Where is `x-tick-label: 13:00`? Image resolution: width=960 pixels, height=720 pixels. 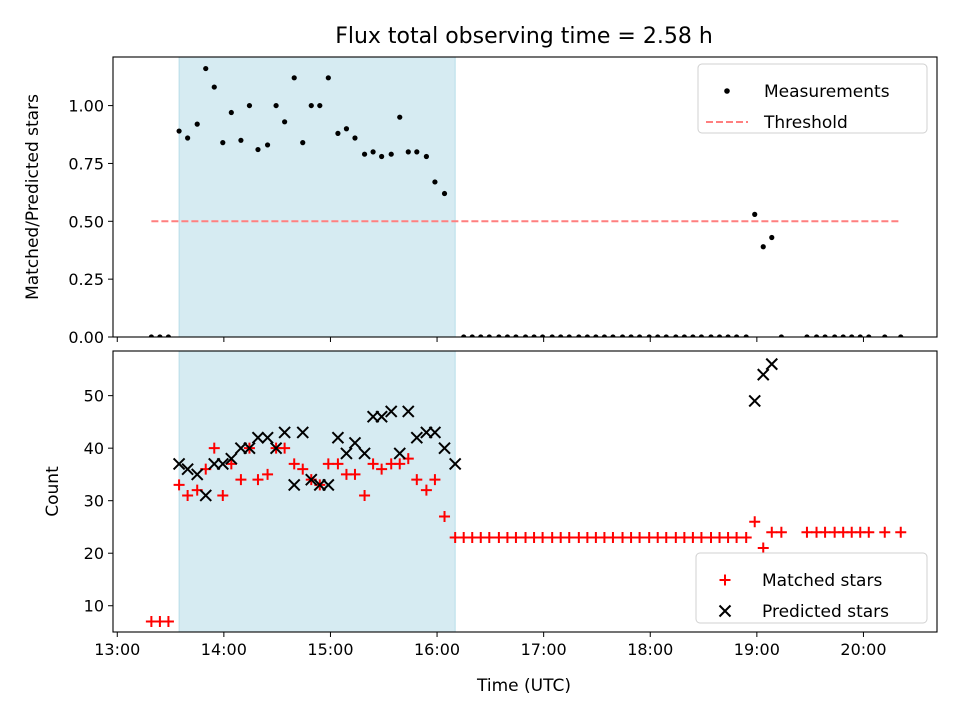 x-tick-label: 13:00 is located at coordinates (117, 649).